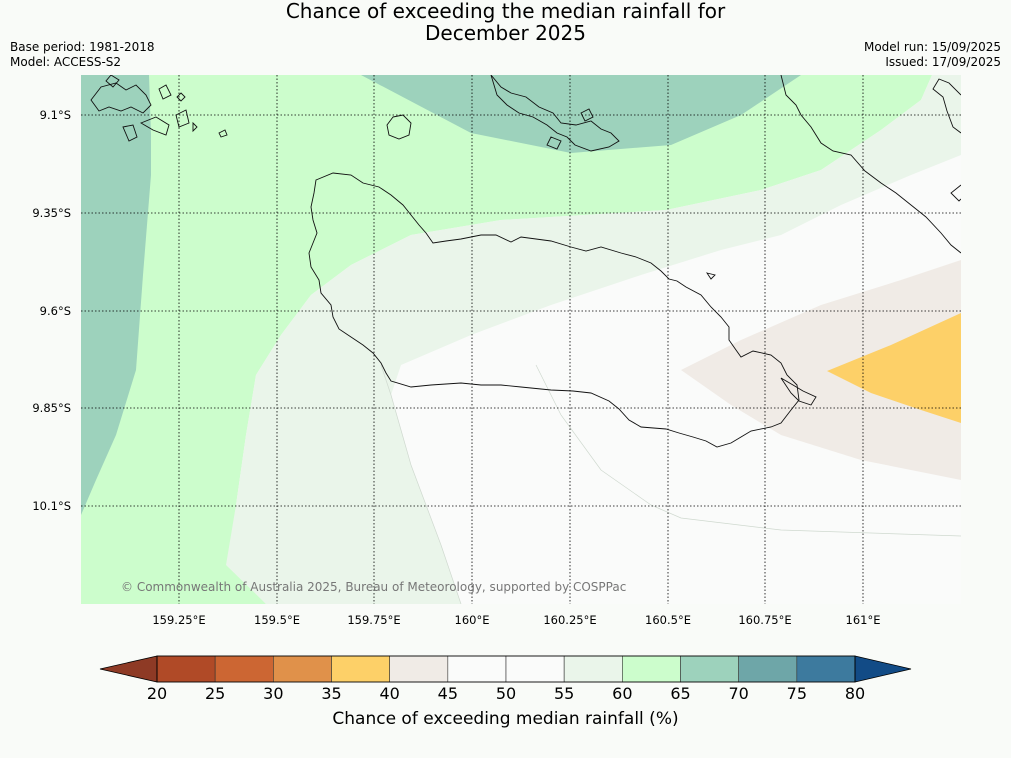  What do you see at coordinates (447, 693) in the screenshot?
I see `colorbar-tick-label: 45` at bounding box center [447, 693].